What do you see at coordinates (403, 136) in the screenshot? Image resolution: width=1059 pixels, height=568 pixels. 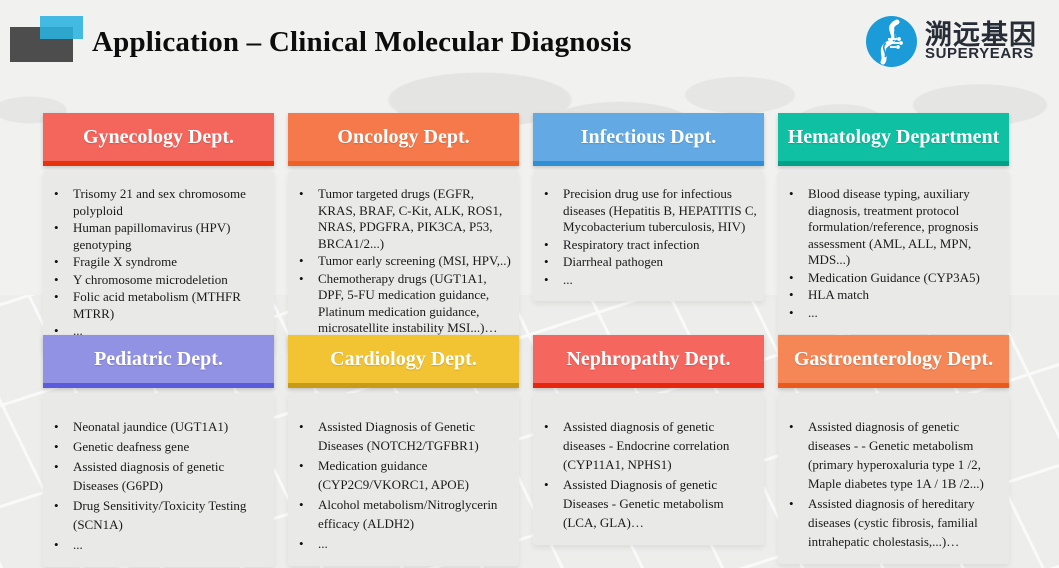 I see `dept-card-title: Oncology Dept.` at bounding box center [403, 136].